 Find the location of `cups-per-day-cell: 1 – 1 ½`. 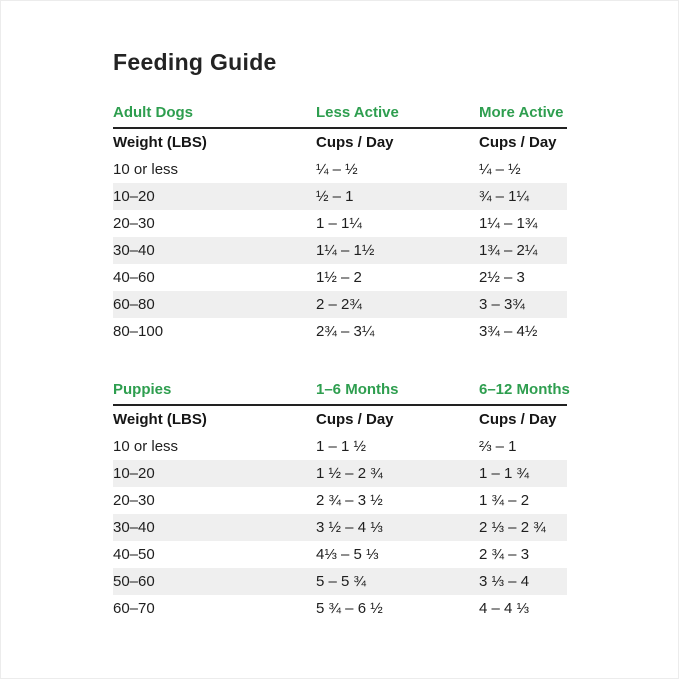

cups-per-day-cell: 1 – 1 ½ is located at coordinates (341, 446).